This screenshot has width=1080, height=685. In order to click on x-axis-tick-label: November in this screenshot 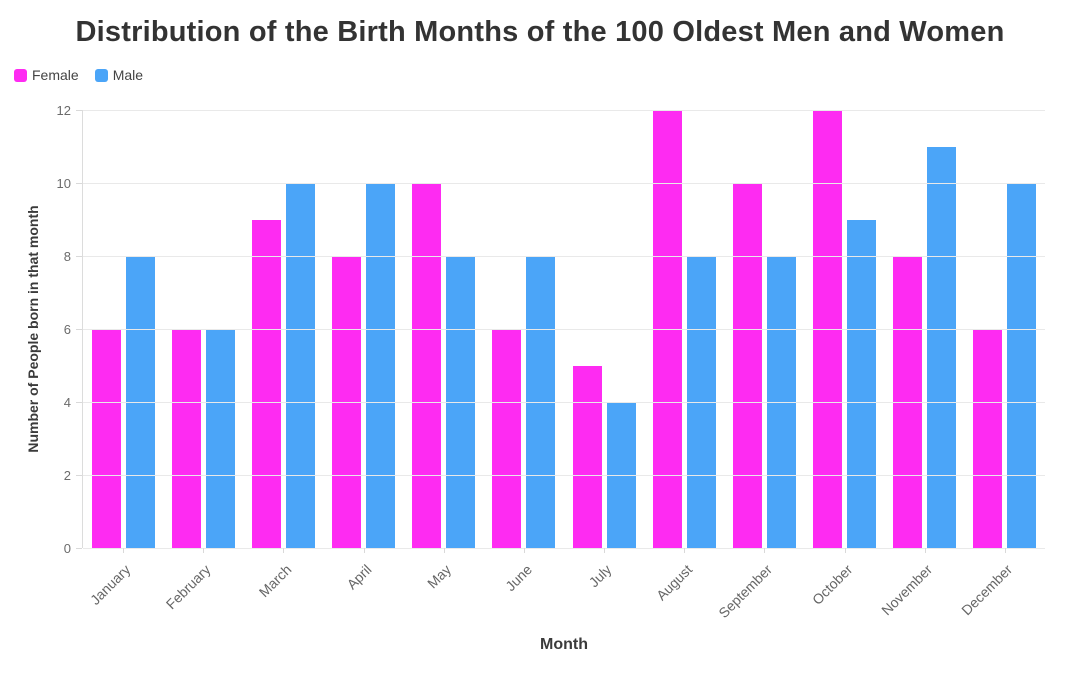, I will do `click(907, 590)`.